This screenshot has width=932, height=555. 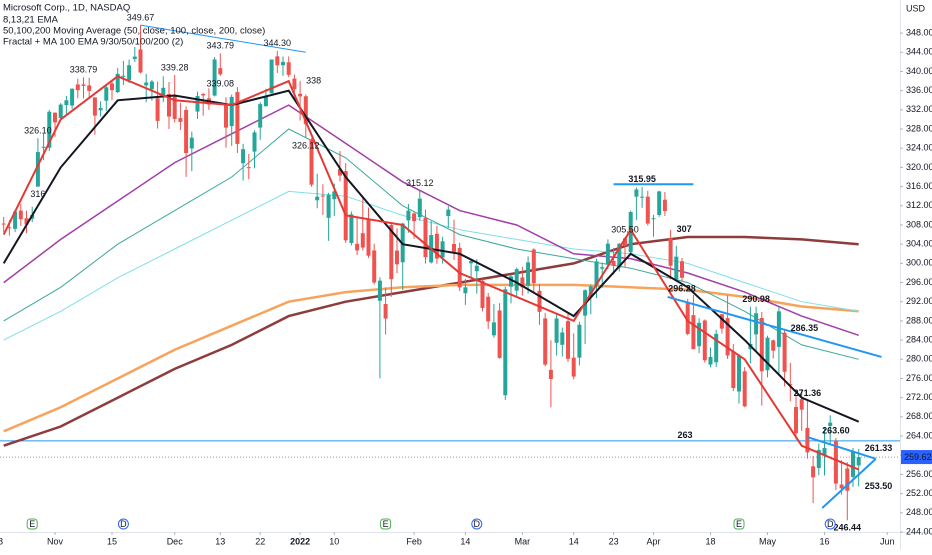 What do you see at coordinates (919, 263) in the screenshot?
I see `y-tick-label: 300.00` at bounding box center [919, 263].